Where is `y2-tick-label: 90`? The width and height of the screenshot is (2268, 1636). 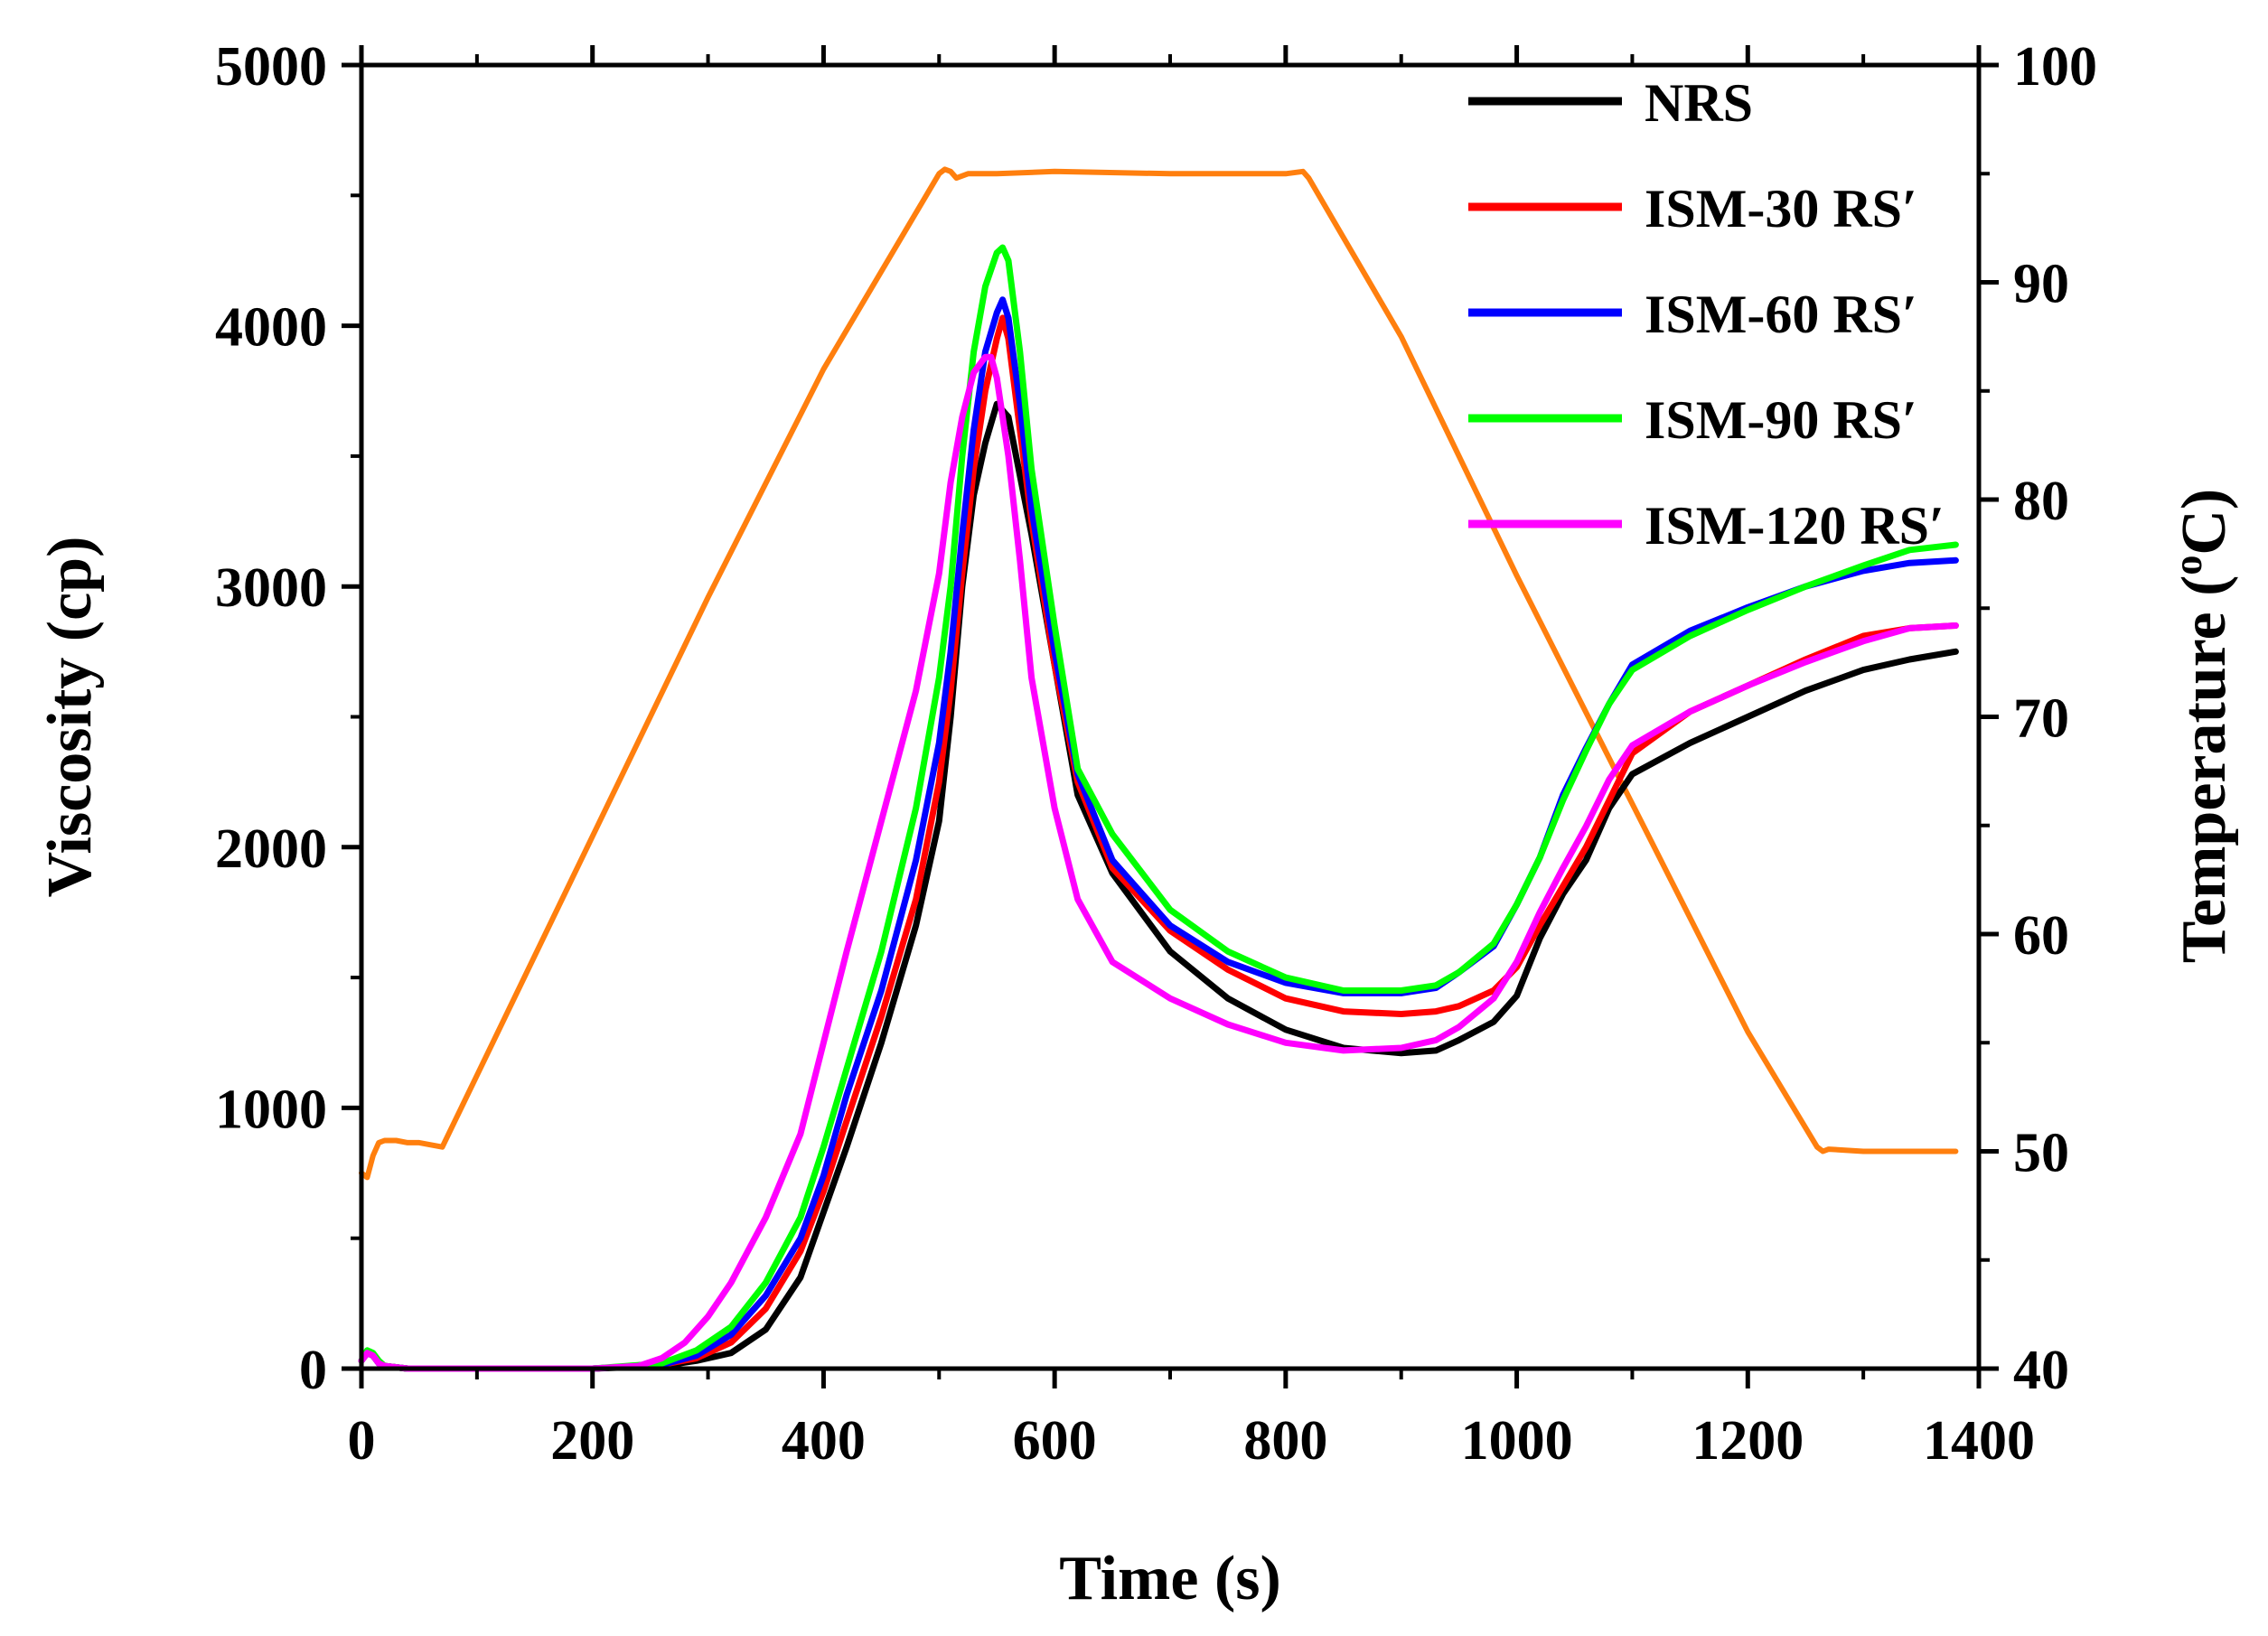 y2-tick-label: 90 is located at coordinates (2041, 284).